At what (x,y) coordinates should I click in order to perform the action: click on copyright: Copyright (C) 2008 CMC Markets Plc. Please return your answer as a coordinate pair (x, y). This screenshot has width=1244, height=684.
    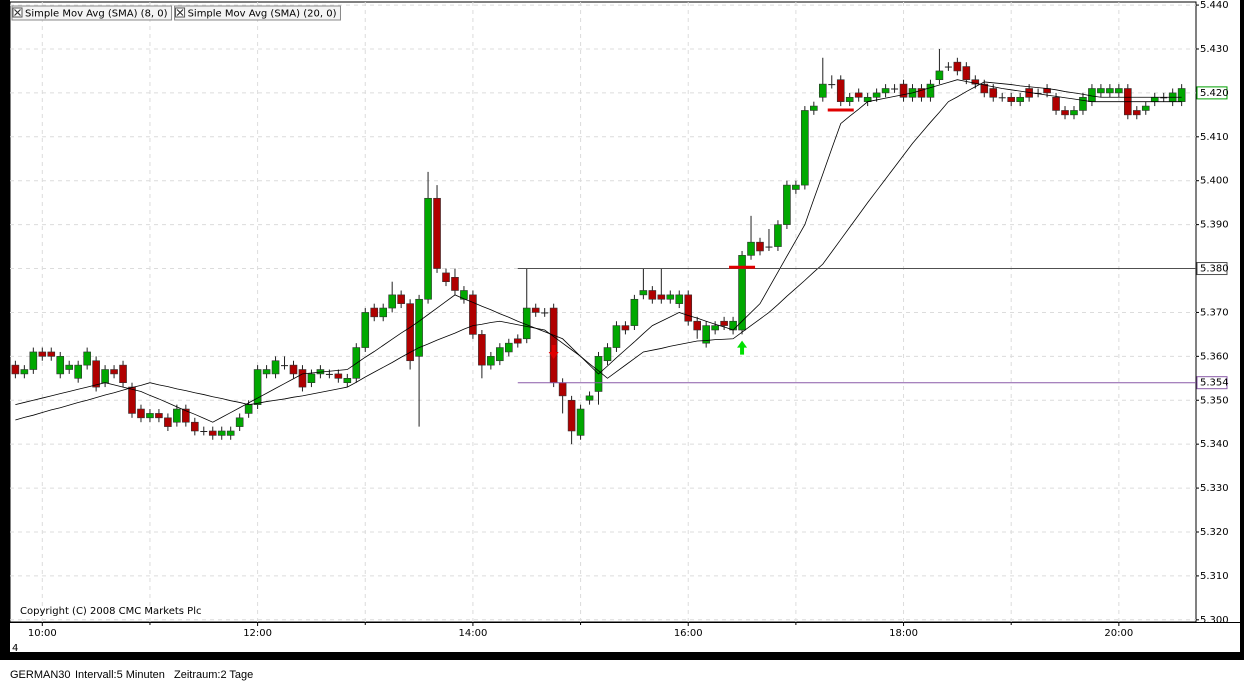
    Looking at the image, I should click on (110, 611).